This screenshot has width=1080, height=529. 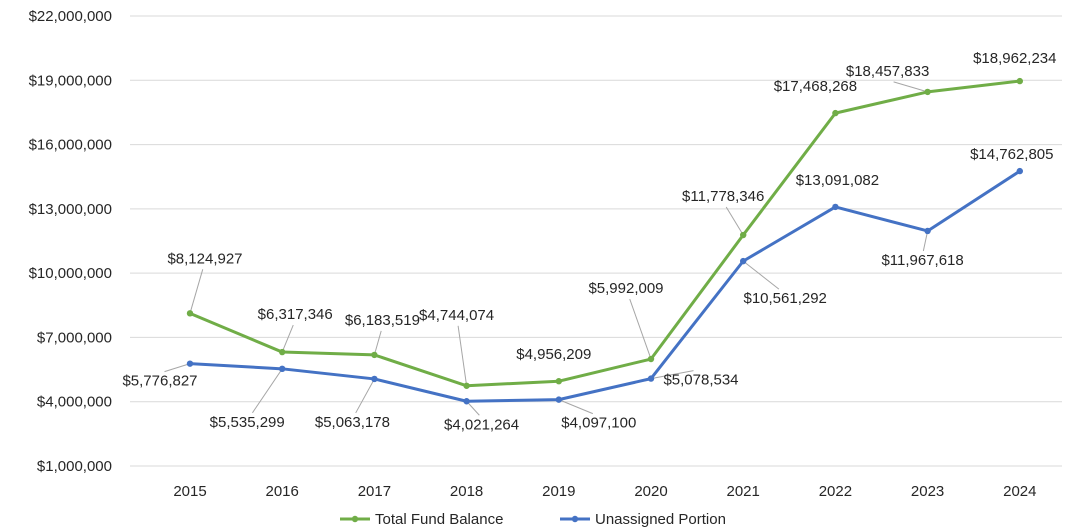 I want to click on y-tick-label: $16,000,000, so click(x=70, y=145).